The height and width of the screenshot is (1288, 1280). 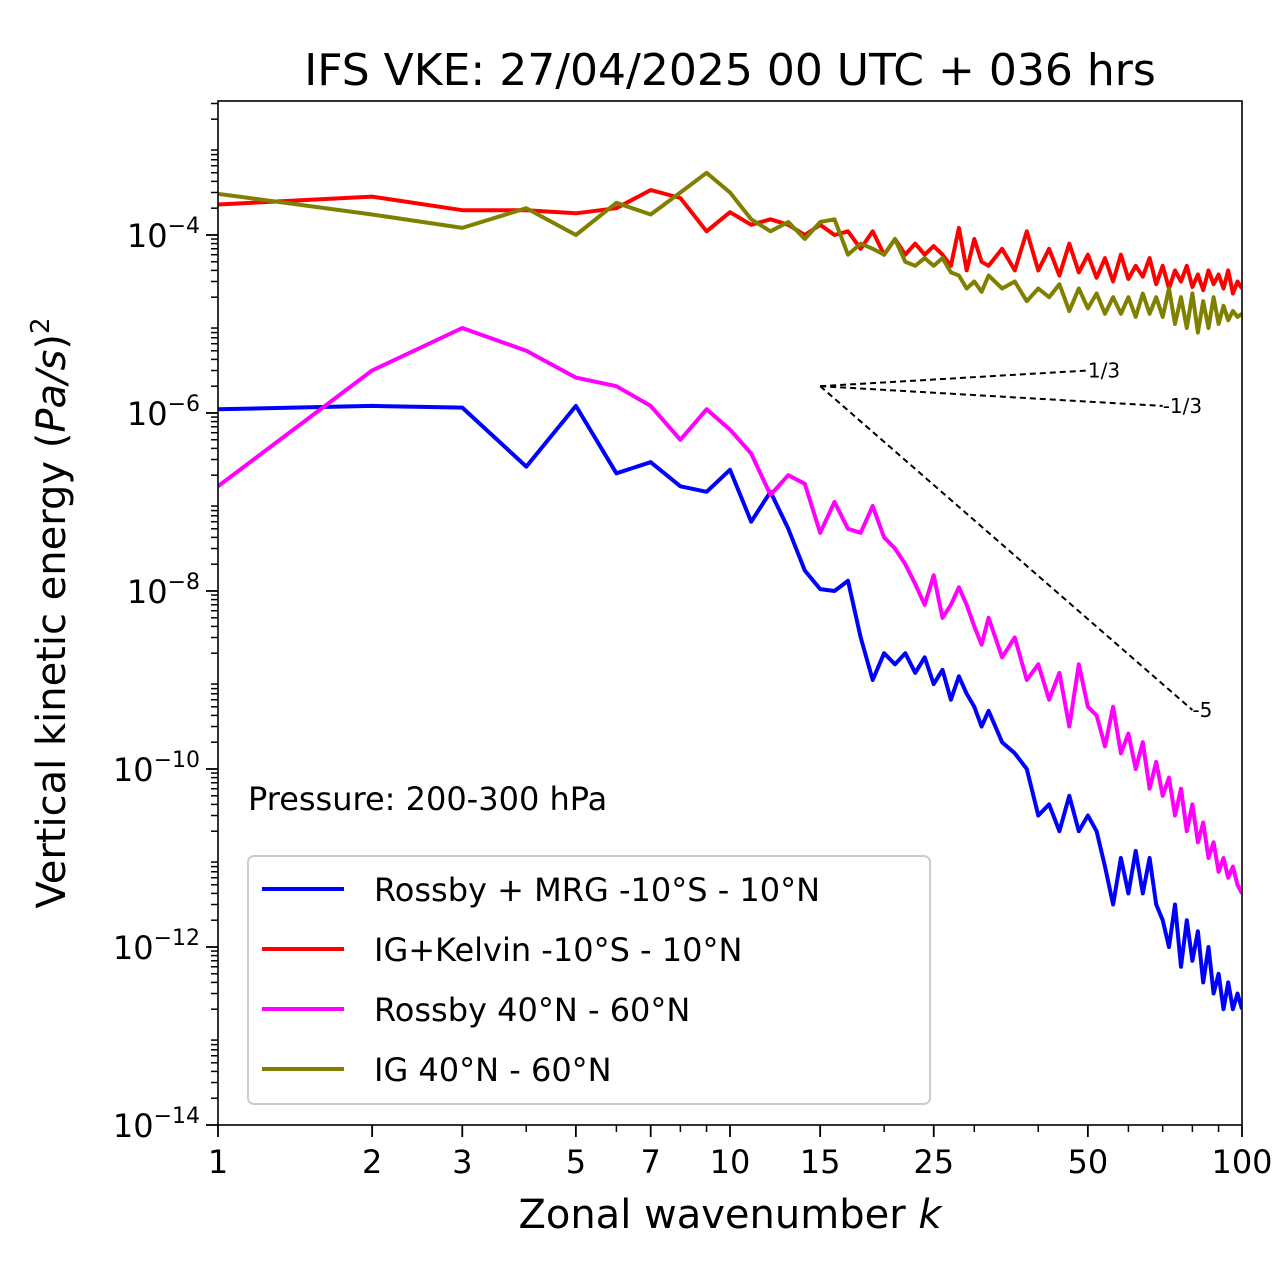 I want to click on x-axis-label: Zonal wavenumber k, so click(x=730, y=1215).